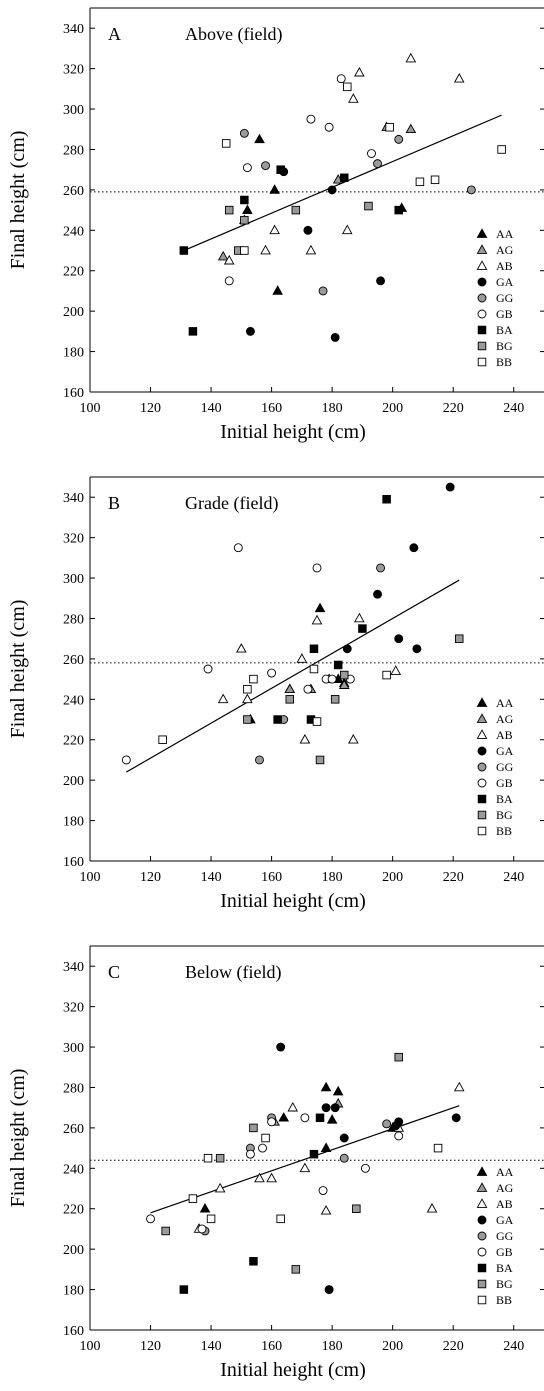 This screenshot has height=1391, width=544. What do you see at coordinates (73, 393) in the screenshot?
I see `y-tick-label: 160` at bounding box center [73, 393].